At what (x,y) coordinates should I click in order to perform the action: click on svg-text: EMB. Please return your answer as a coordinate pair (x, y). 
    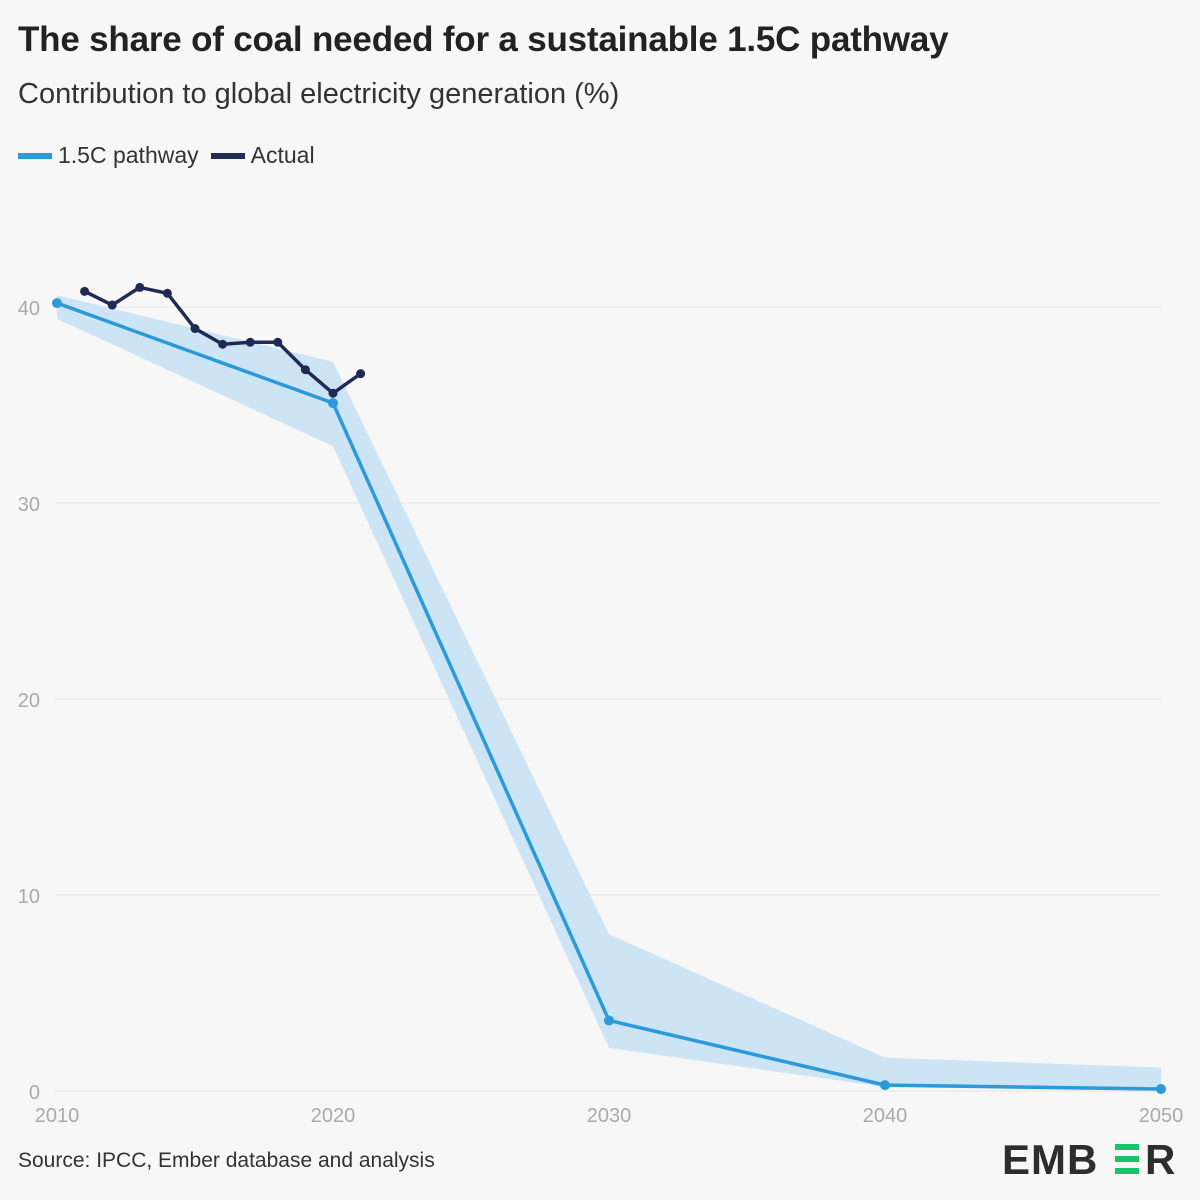
    Looking at the image, I should click on (1050, 1158).